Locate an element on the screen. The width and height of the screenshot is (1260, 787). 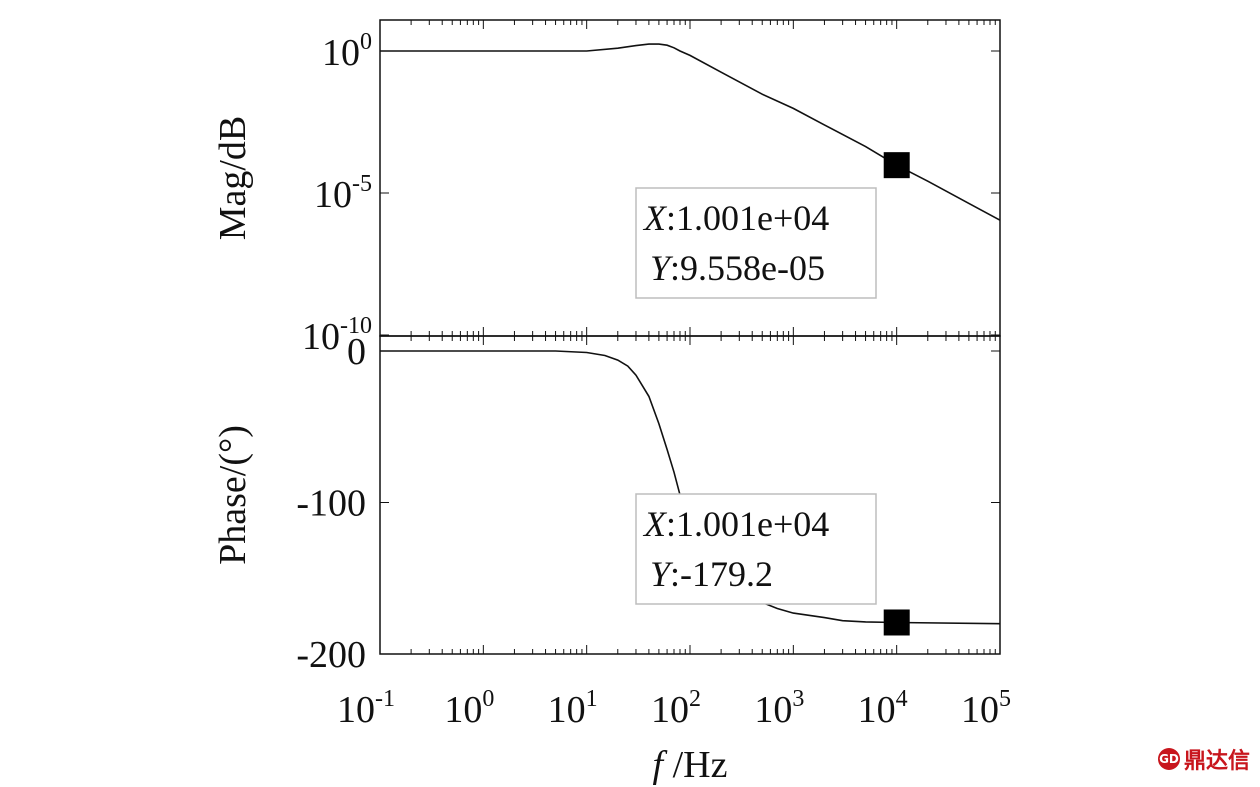
y-tick-label: 10⁰ is located at coordinates (347, 51).